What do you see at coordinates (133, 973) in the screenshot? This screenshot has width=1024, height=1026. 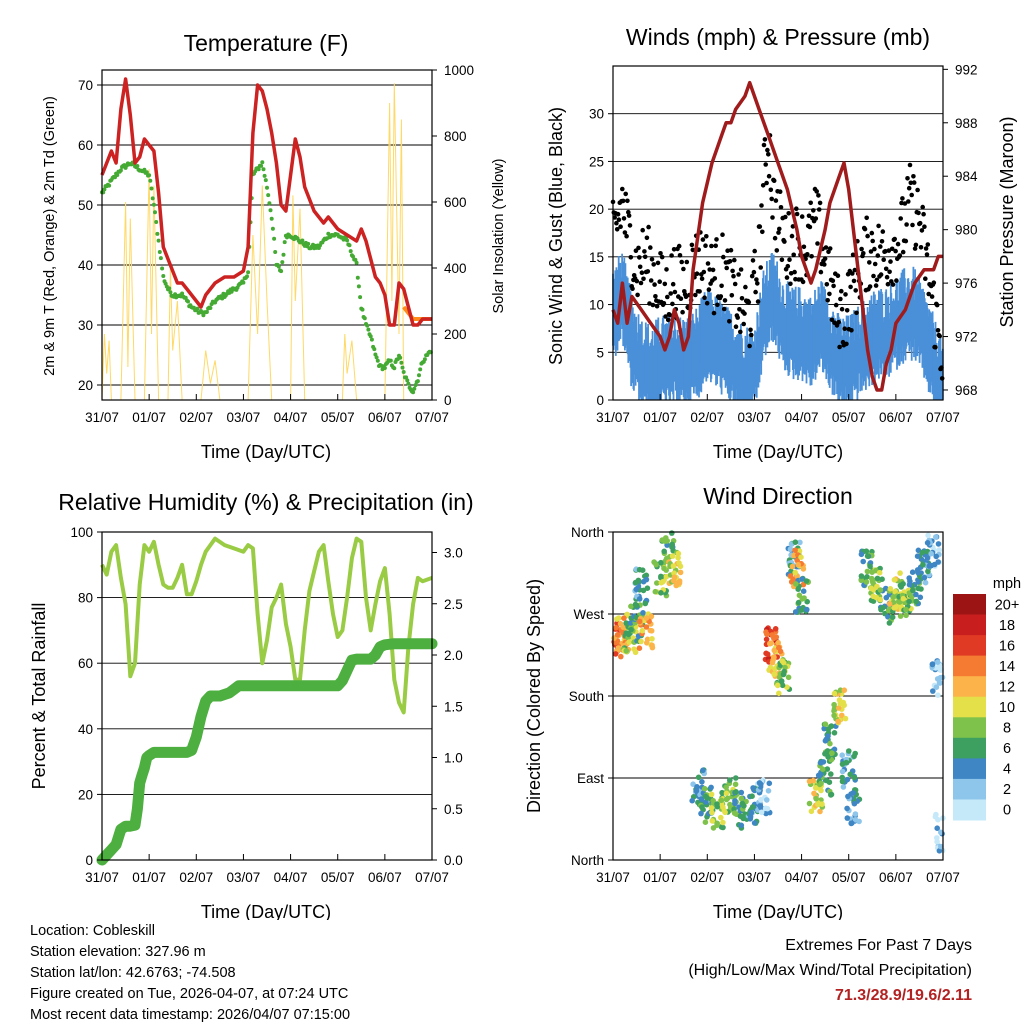 I see `station-latlon: Station lat/lon: 42.6763; -74.508` at bounding box center [133, 973].